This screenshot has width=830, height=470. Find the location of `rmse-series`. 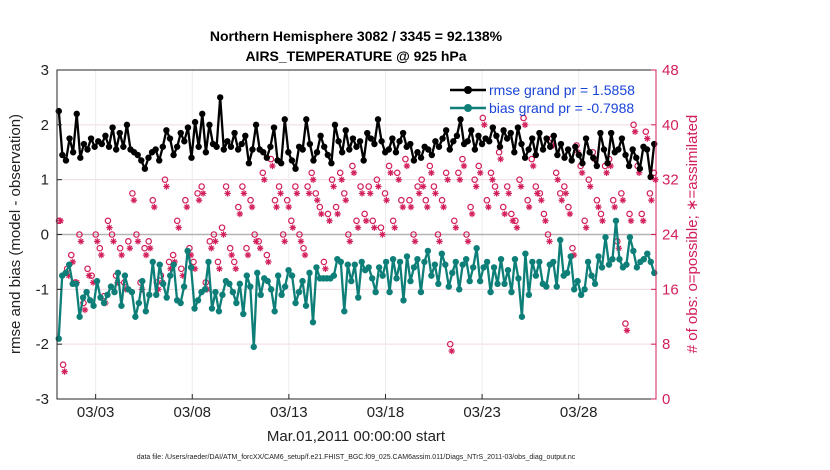

rmse-series is located at coordinates (356, 137).